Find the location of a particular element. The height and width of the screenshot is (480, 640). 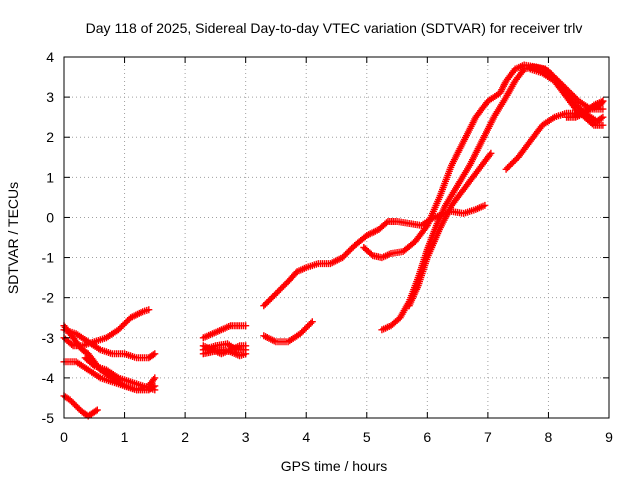

x-tick-label: 9 is located at coordinates (609, 437).